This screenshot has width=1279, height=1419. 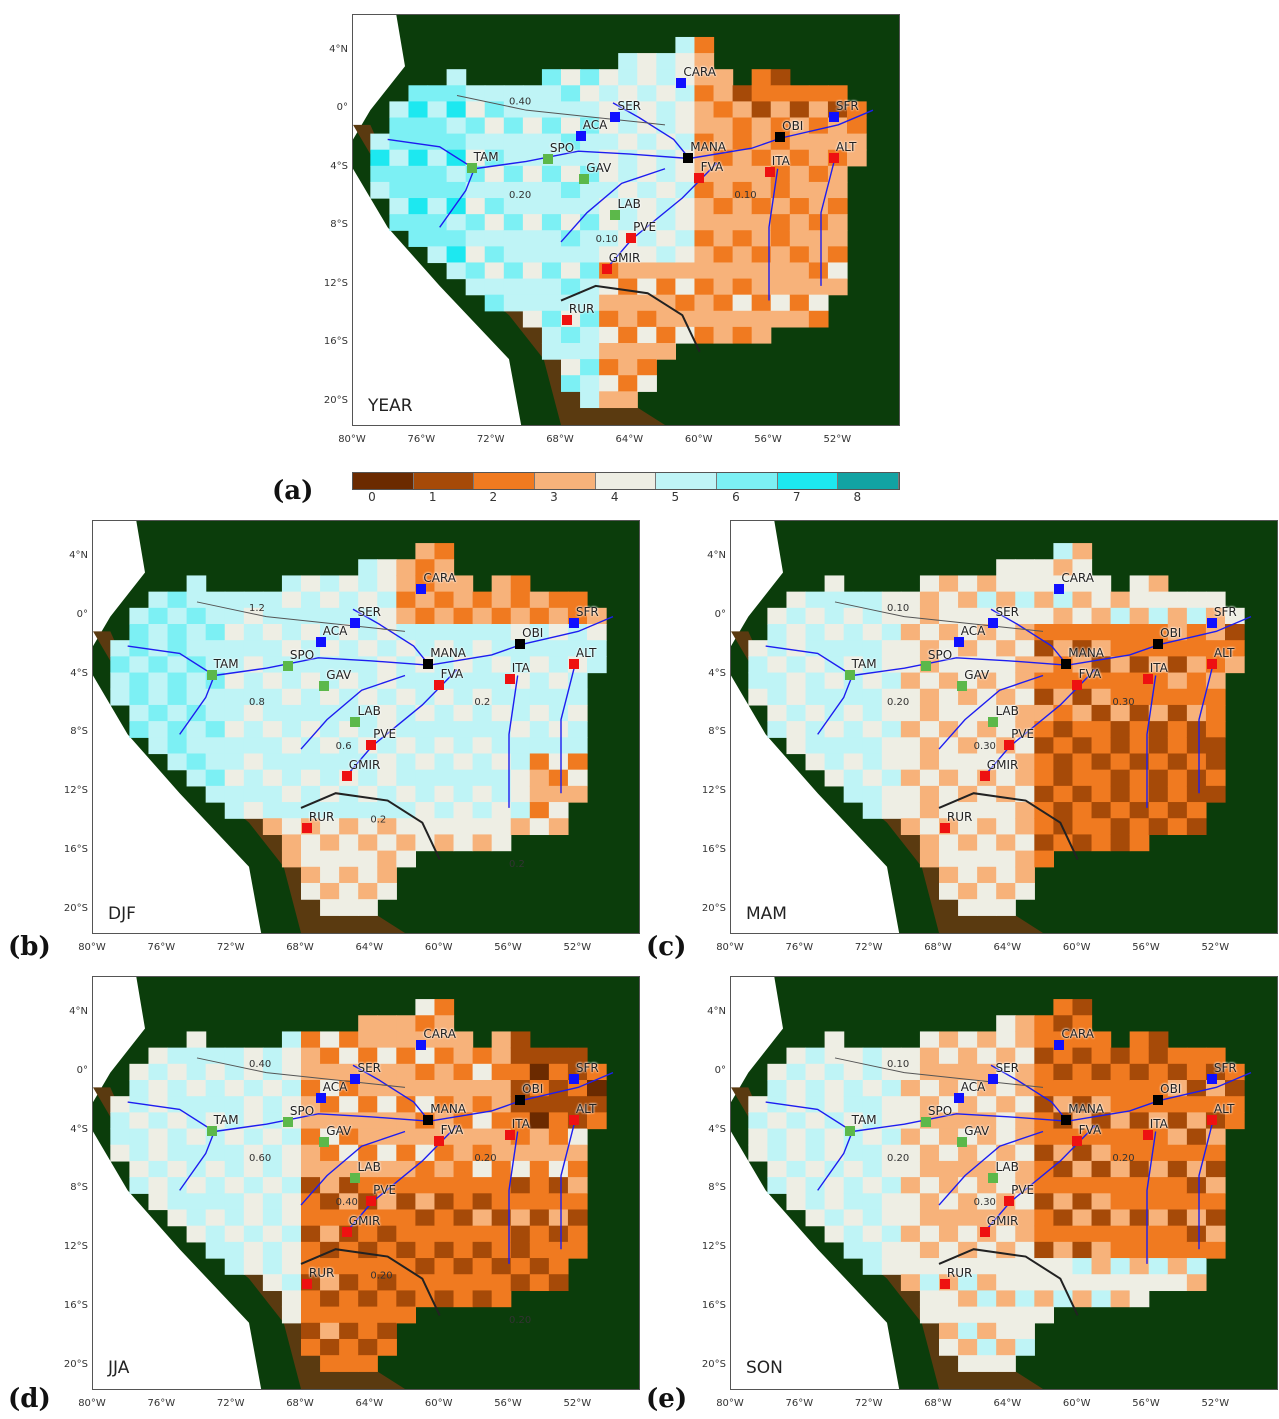 I want to click on lon-tick-label: 72°W, so click(x=868, y=1403).